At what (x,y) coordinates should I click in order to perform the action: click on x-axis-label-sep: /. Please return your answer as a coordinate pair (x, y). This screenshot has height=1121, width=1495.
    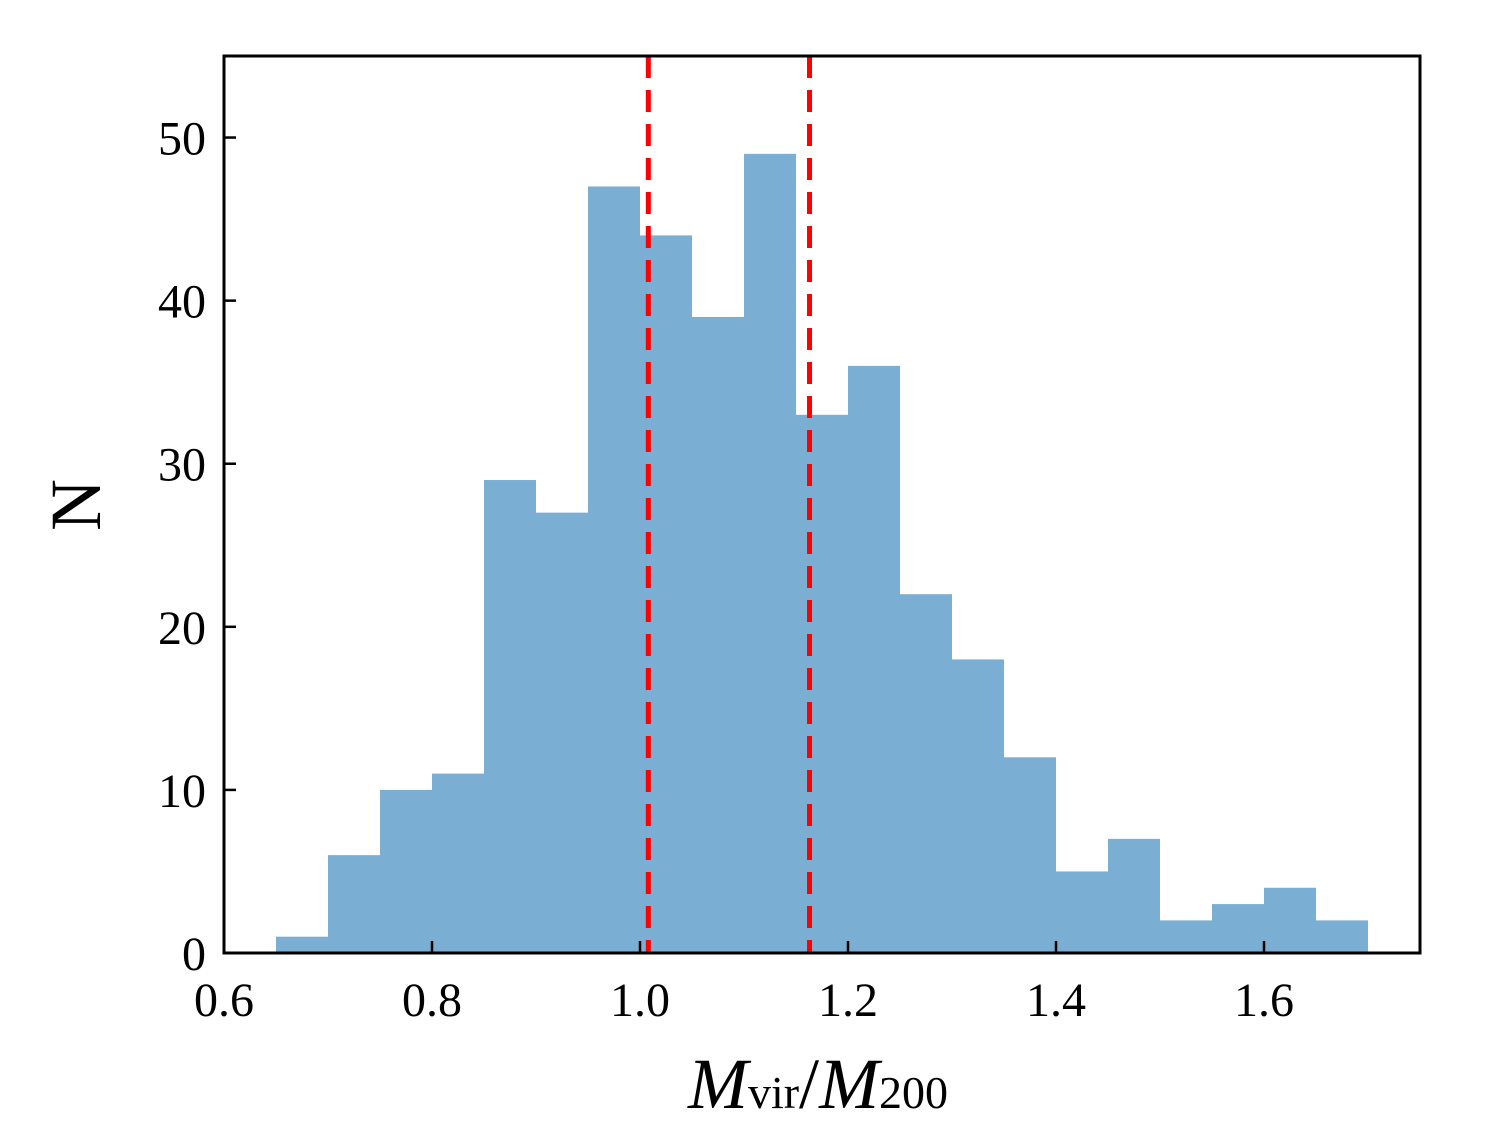
    Looking at the image, I should click on (809, 1082).